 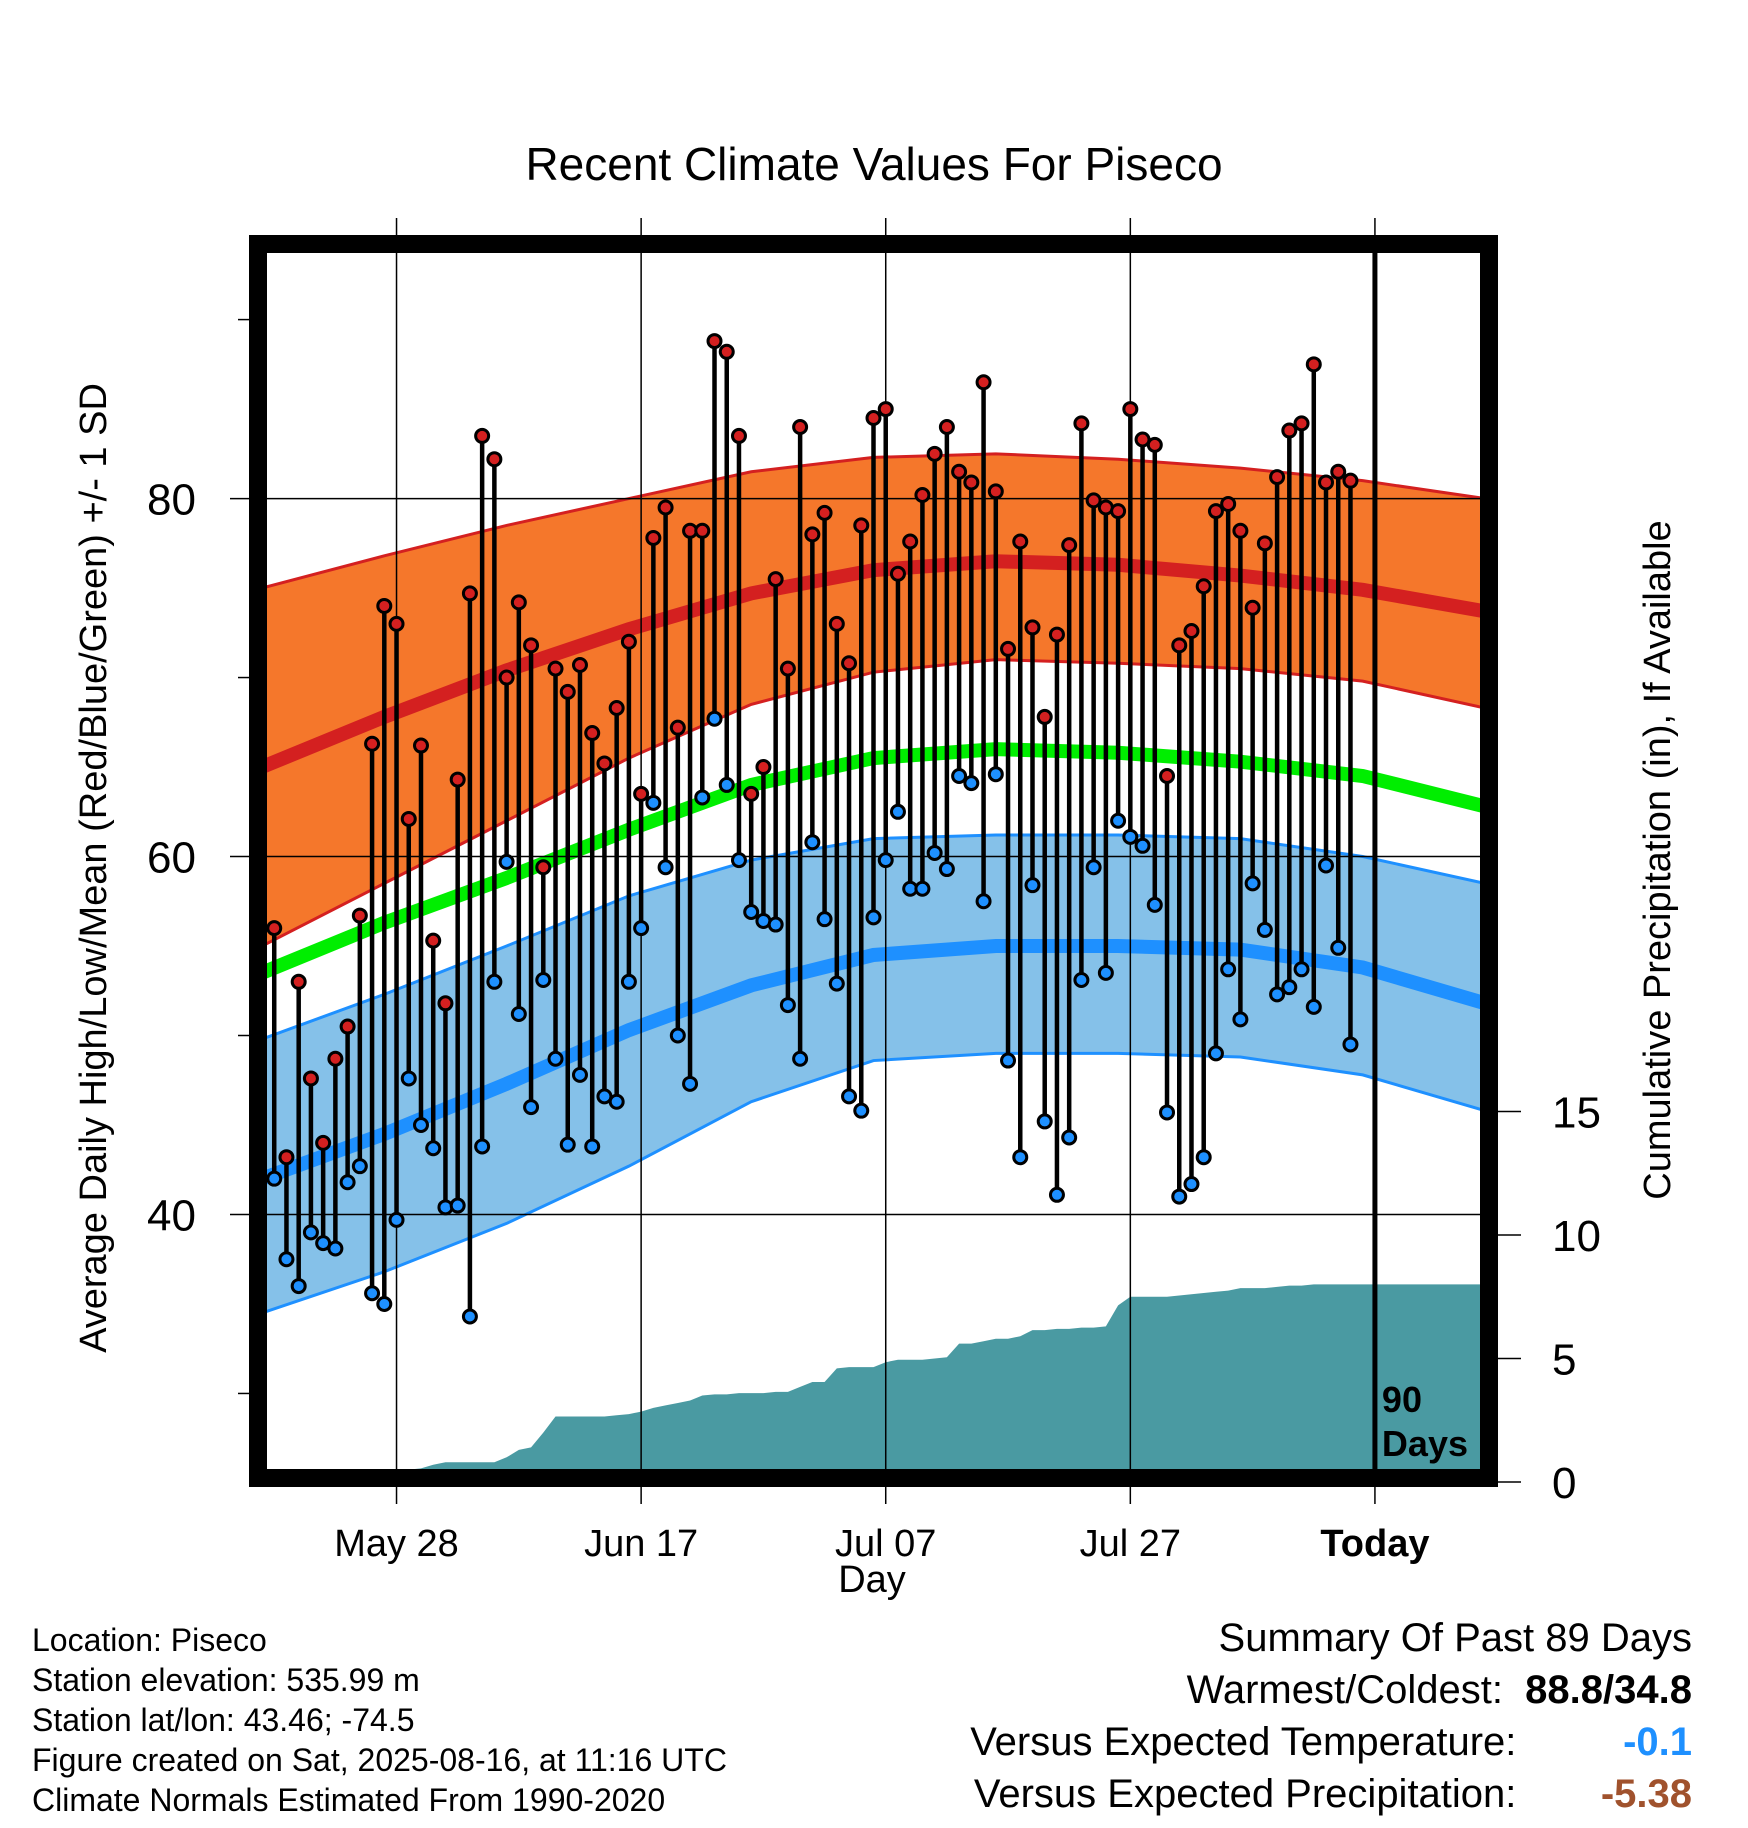 What do you see at coordinates (1576, 1113) in the screenshot?
I see `y-right-tick-label: 15` at bounding box center [1576, 1113].